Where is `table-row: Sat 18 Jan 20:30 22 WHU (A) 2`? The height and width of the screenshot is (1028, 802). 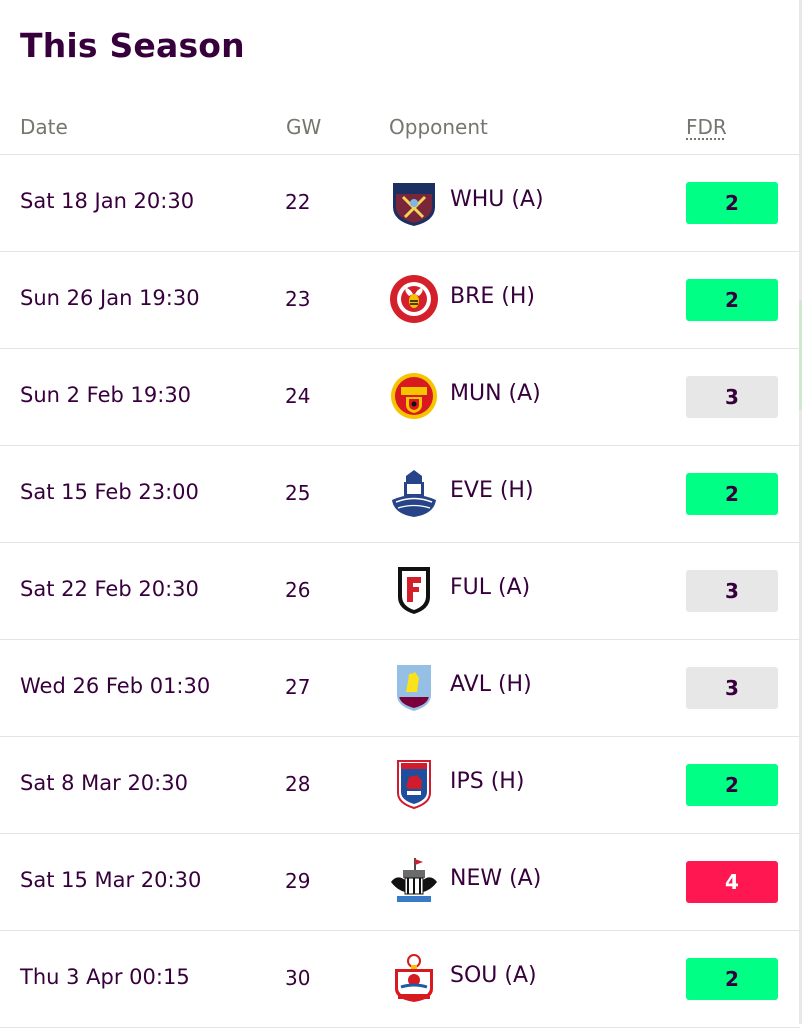
table-row: Sat 18 Jan 20:30 22 WHU (A) 2 is located at coordinates (400, 203).